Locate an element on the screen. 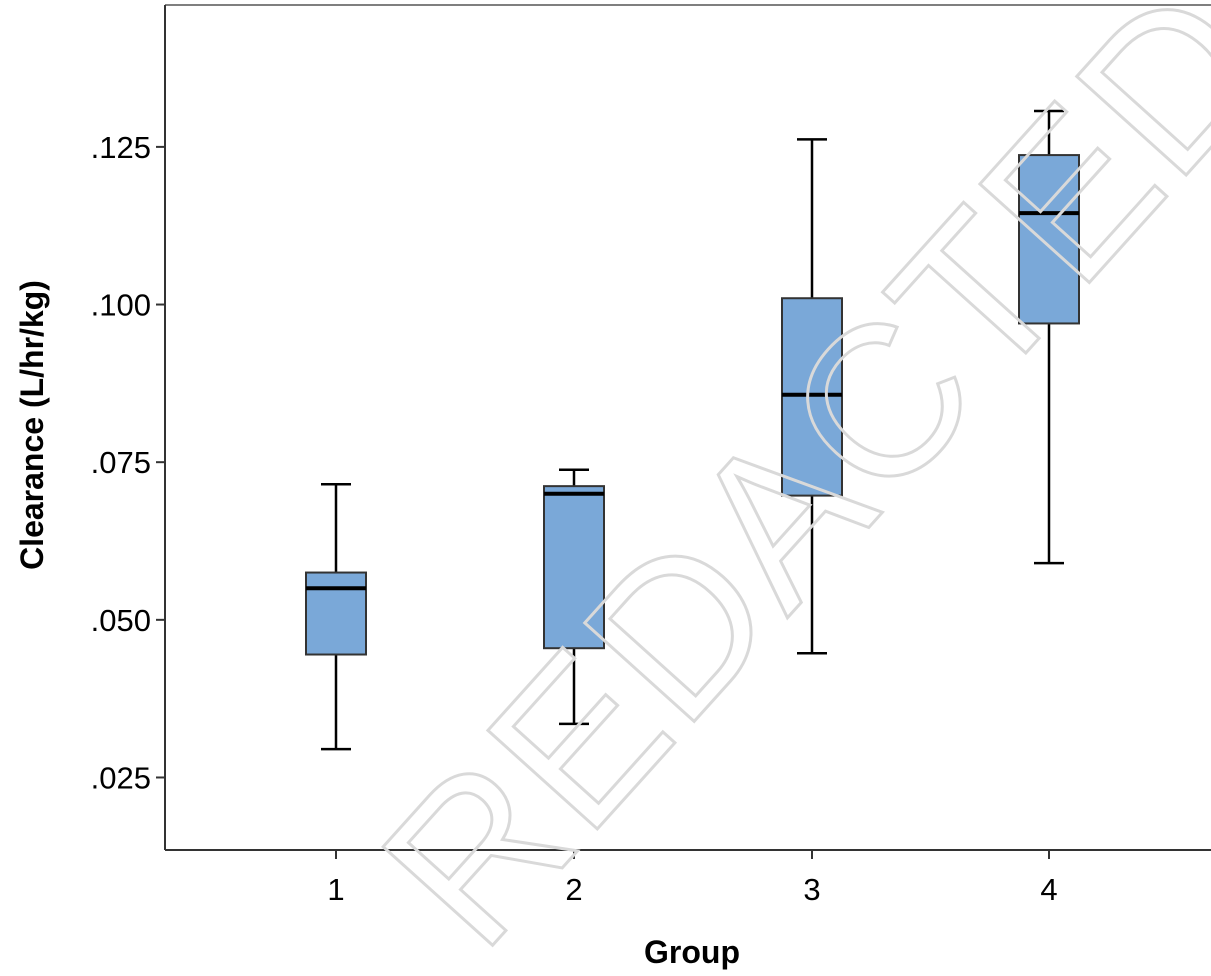  x-tick-label: 2 is located at coordinates (573, 889).